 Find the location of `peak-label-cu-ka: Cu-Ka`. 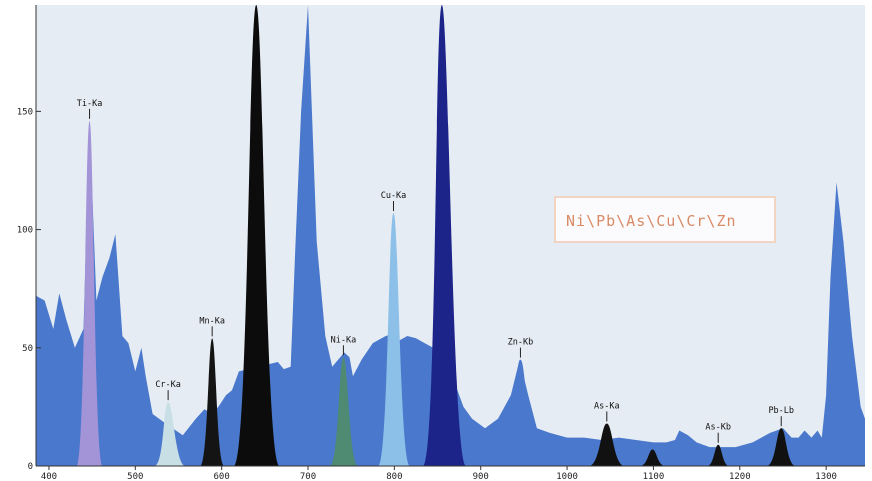

peak-label-cu-ka: Cu-Ka is located at coordinates (394, 196).